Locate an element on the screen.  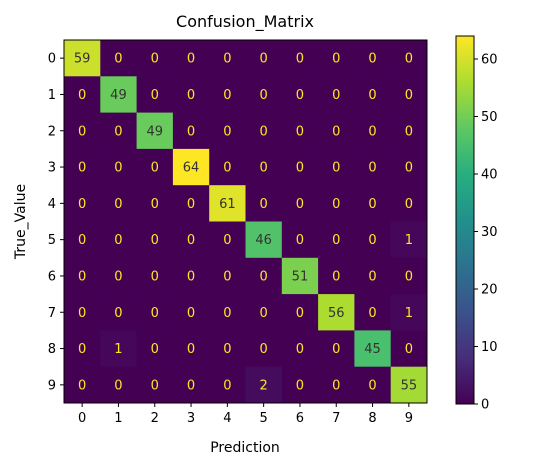
y-tick-label: 9 is located at coordinates (52, 385).